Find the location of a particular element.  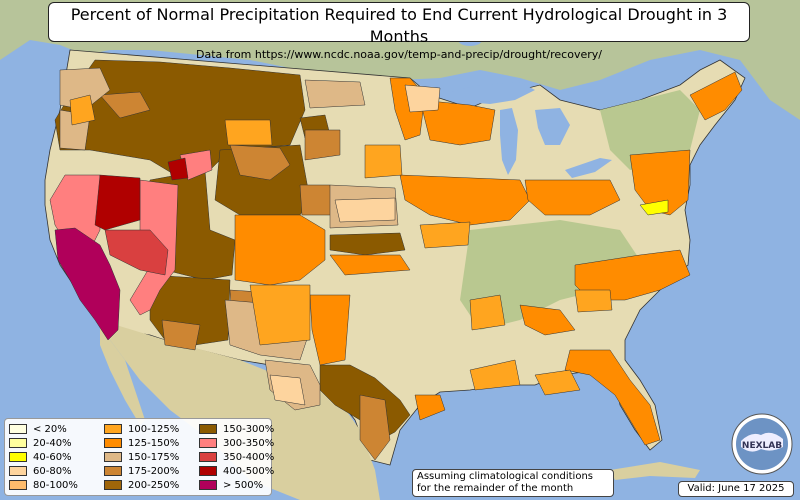

legend-item: 400-500% is located at coordinates (238, 471).